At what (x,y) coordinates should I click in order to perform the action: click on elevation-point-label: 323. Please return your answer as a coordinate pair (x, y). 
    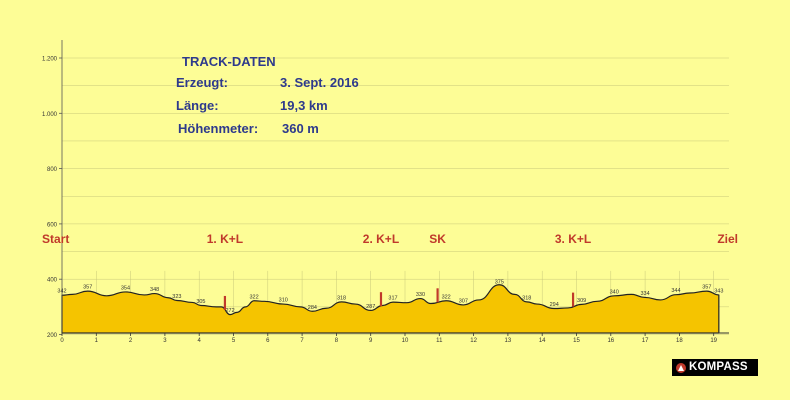
    Looking at the image, I should click on (176, 297).